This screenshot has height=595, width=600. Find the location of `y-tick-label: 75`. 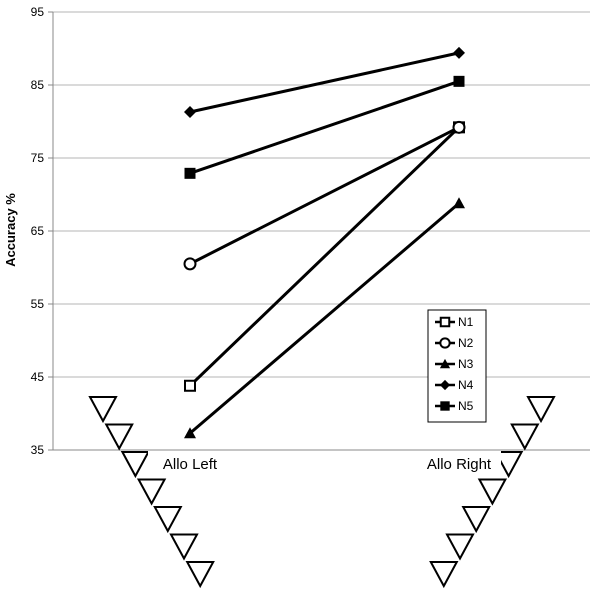

y-tick-label: 75 is located at coordinates (38, 158).